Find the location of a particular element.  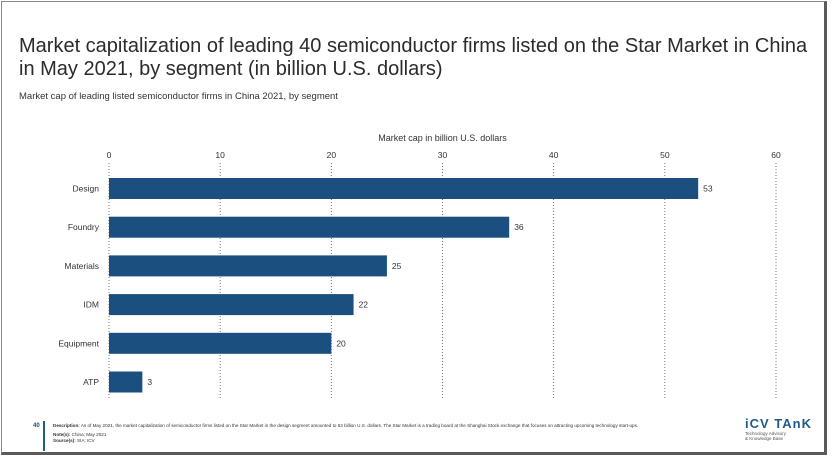

data-label-foundry: 36 is located at coordinates (519, 227).